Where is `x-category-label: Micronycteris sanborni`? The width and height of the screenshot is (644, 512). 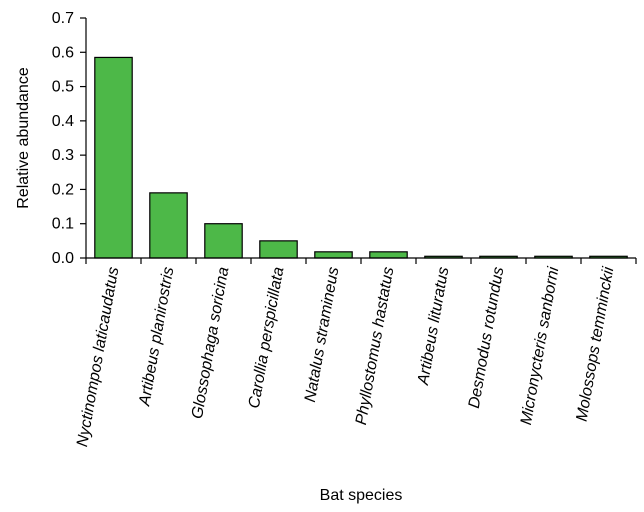
x-category-label: Micronycteris sanborni is located at coordinates (540, 345).